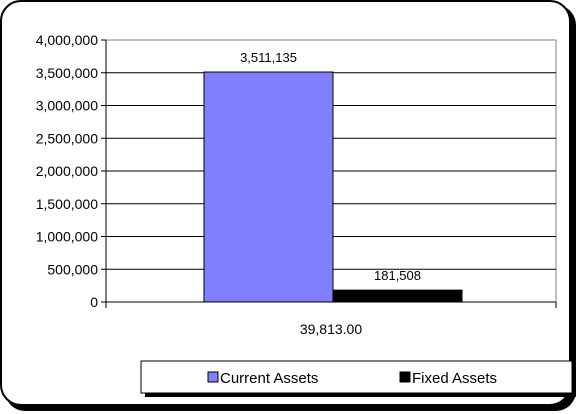  I want to click on y-tick-label: 500,000, so click(72, 269).